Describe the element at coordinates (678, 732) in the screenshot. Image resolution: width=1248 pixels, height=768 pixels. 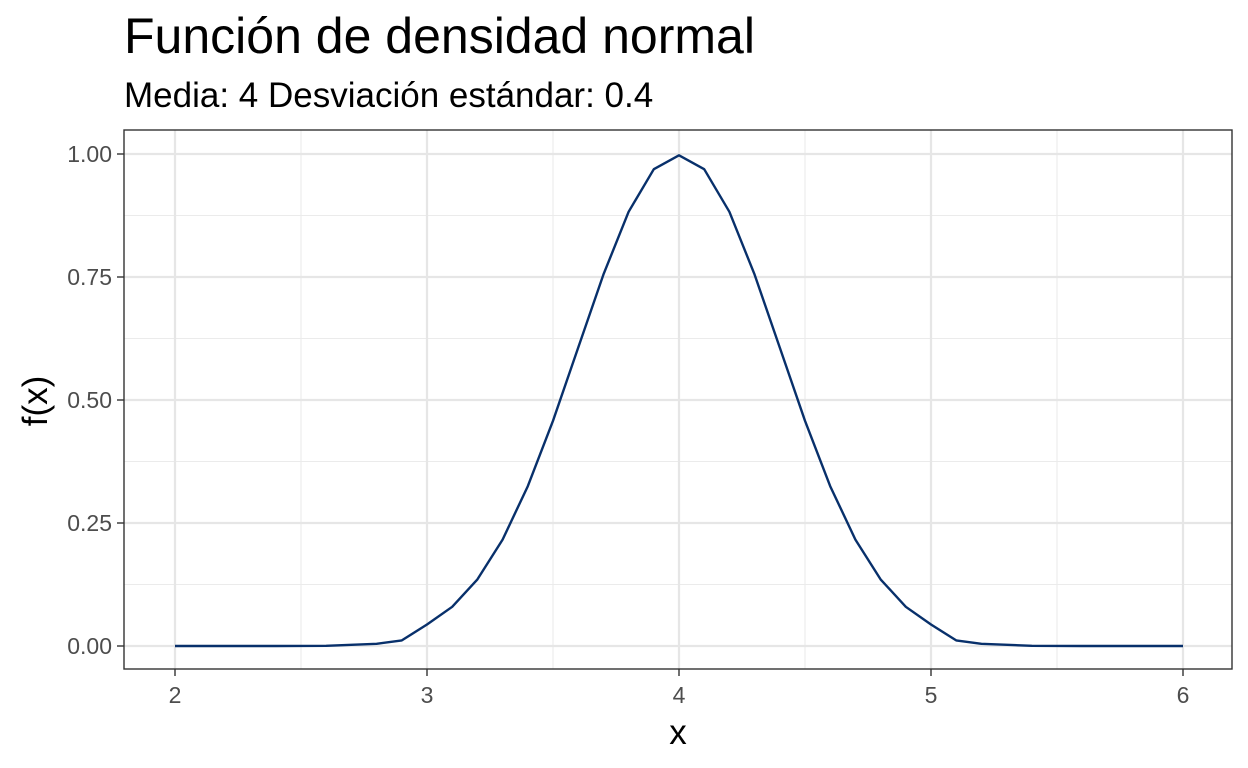
I see `x-axis-label: x` at that location.